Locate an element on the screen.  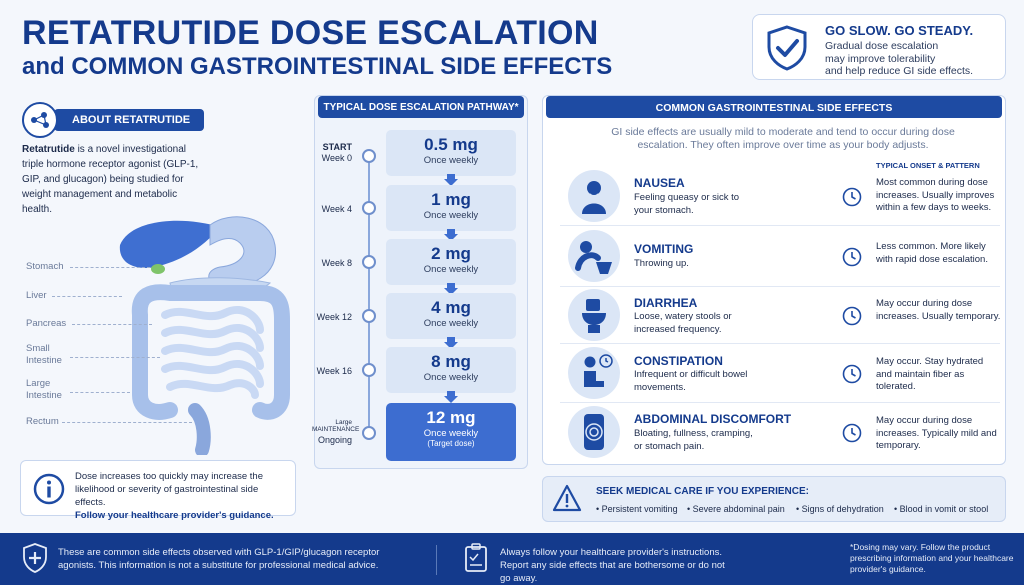
dose-step: 1 mg Once weekly is located at coordinates (451, 208).